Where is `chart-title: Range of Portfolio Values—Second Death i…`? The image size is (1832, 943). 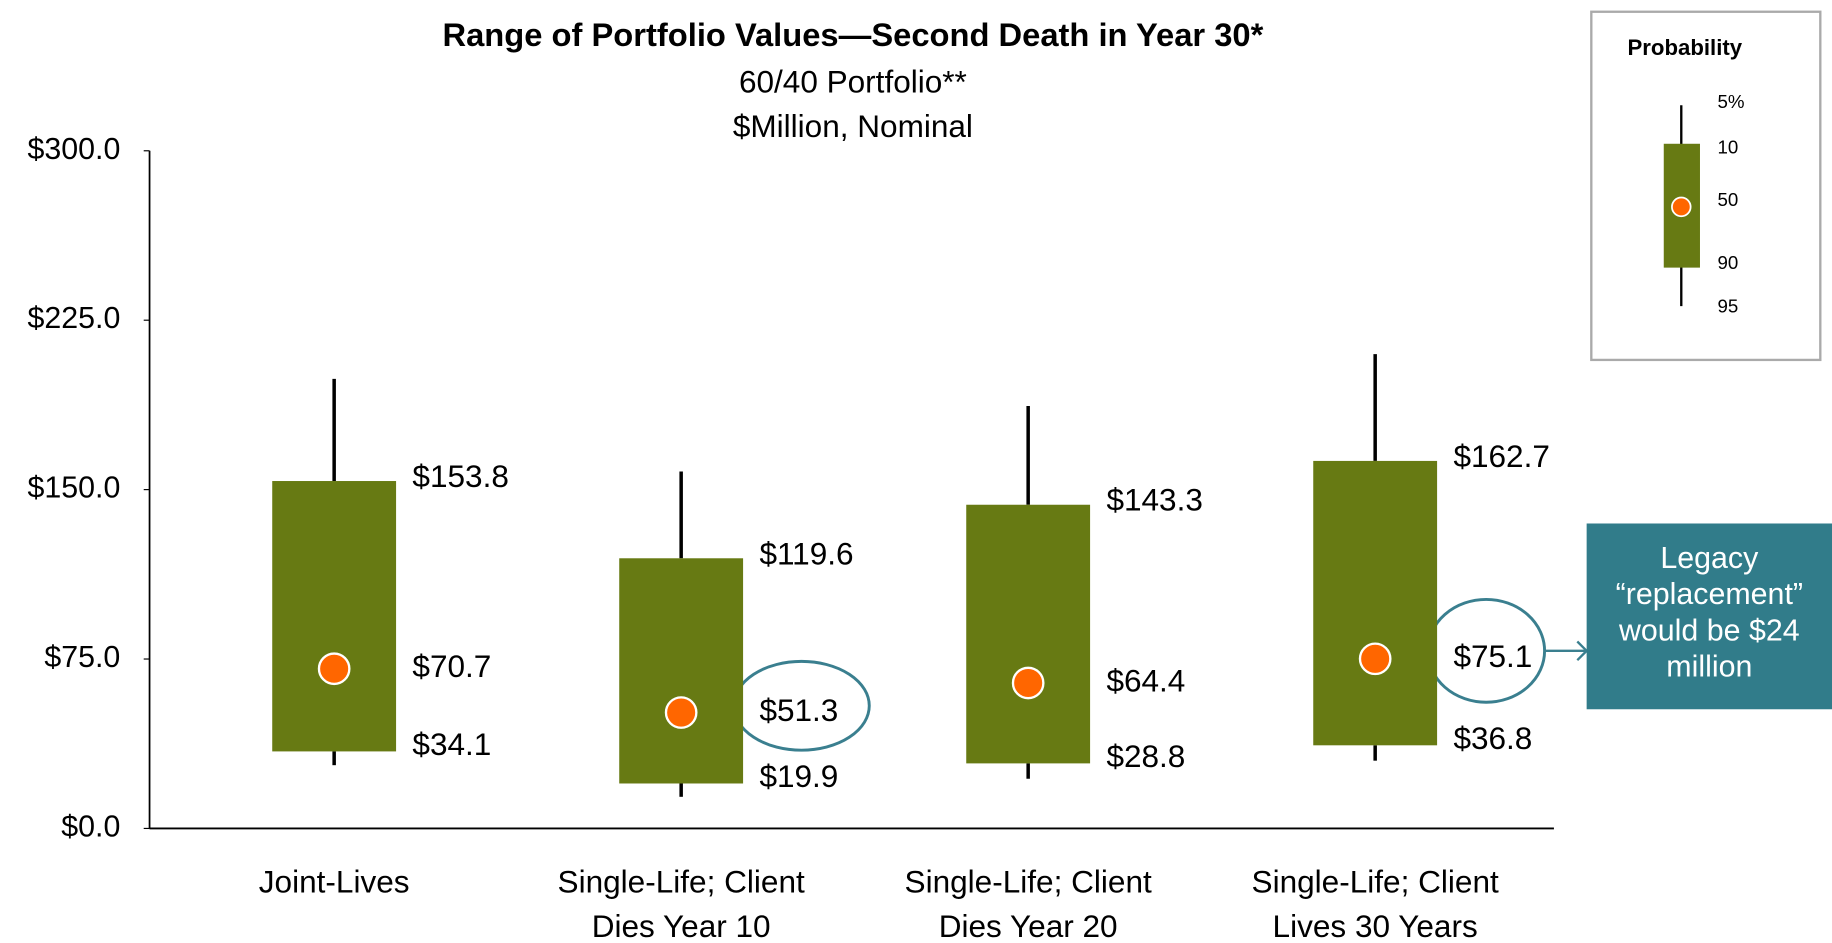
chart-title: Range of Portfolio Values—Second Death i… is located at coordinates (852, 34).